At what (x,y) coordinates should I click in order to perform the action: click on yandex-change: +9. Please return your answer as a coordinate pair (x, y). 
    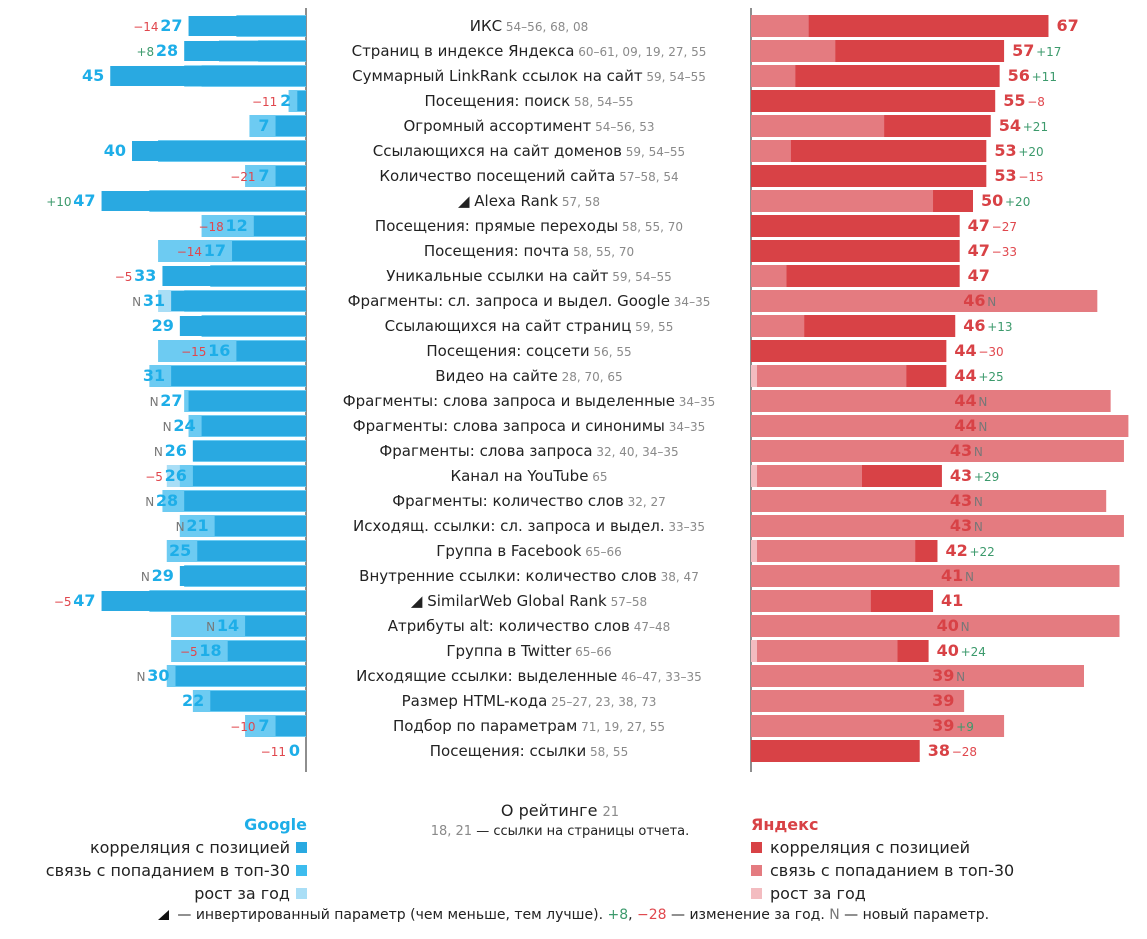
    Looking at the image, I should click on (965, 727).